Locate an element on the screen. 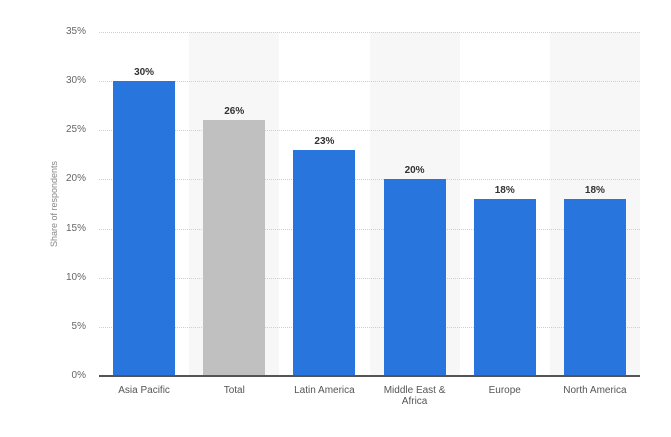  x-tick-label: North America is located at coordinates (595, 390).